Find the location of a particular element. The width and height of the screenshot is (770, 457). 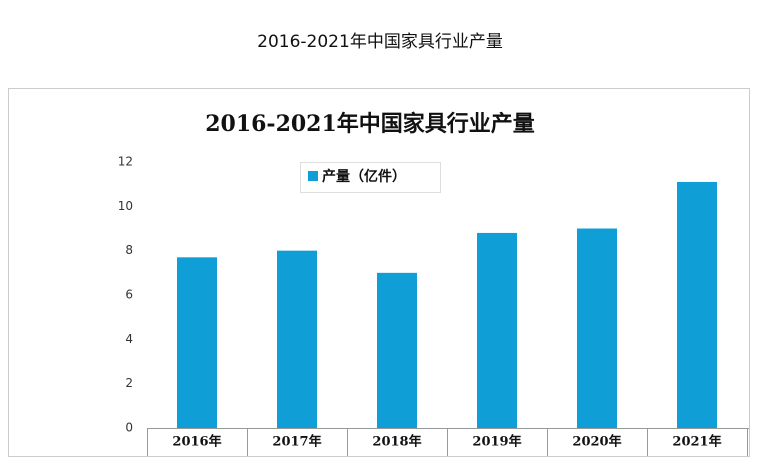

legend-swatch is located at coordinates (313, 176).